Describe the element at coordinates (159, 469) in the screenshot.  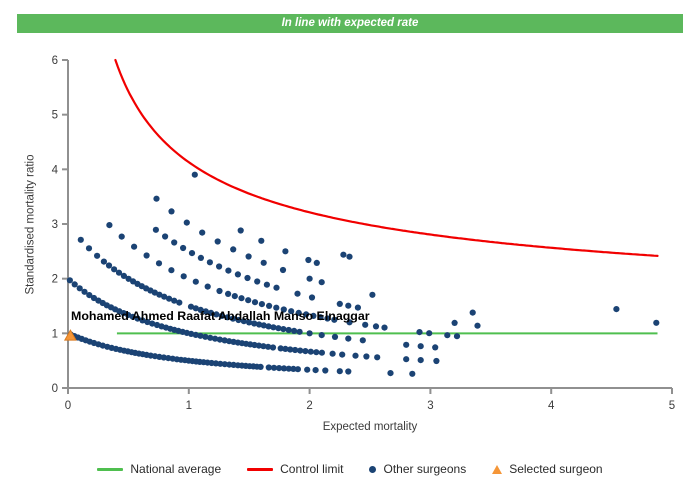
I see `legend-national-average: National average` at that location.